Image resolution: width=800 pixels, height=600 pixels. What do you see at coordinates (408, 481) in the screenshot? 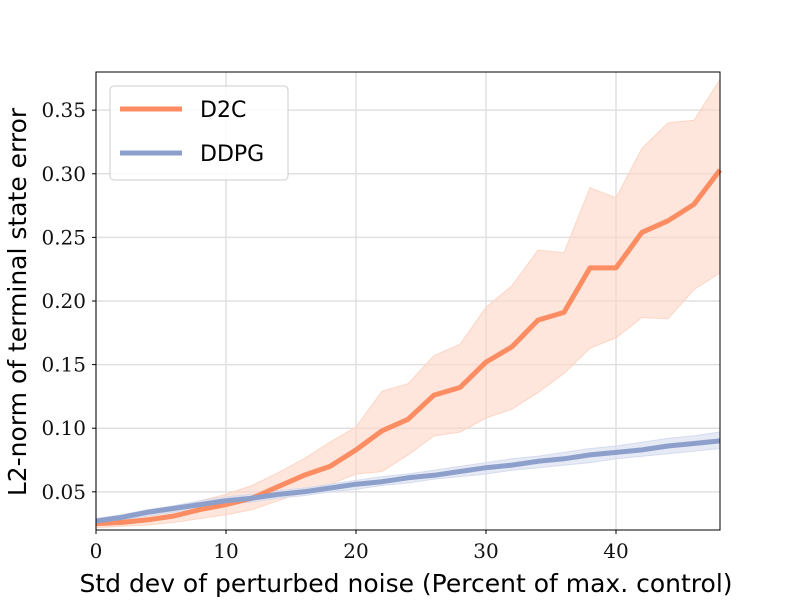
I see `line-ddpg` at bounding box center [408, 481].